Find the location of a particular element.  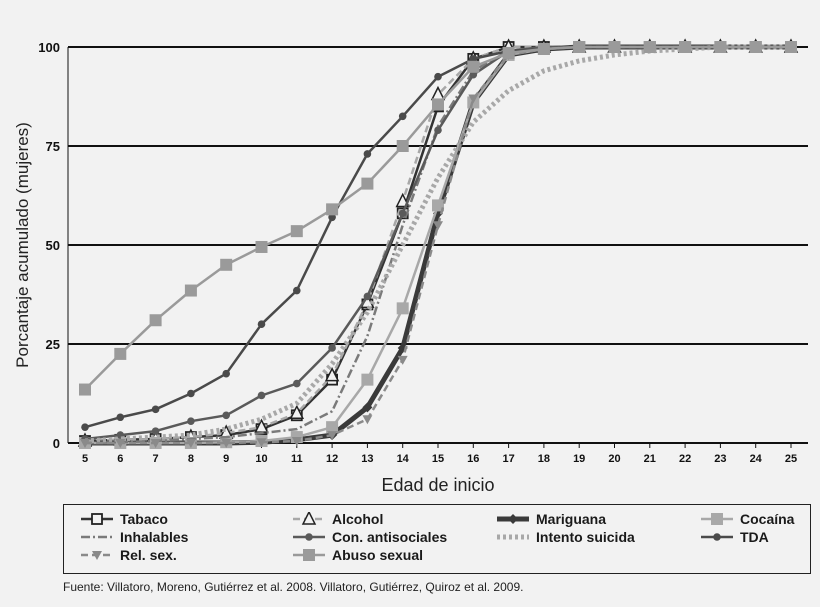

legend-label: TDA is located at coordinates (754, 537).